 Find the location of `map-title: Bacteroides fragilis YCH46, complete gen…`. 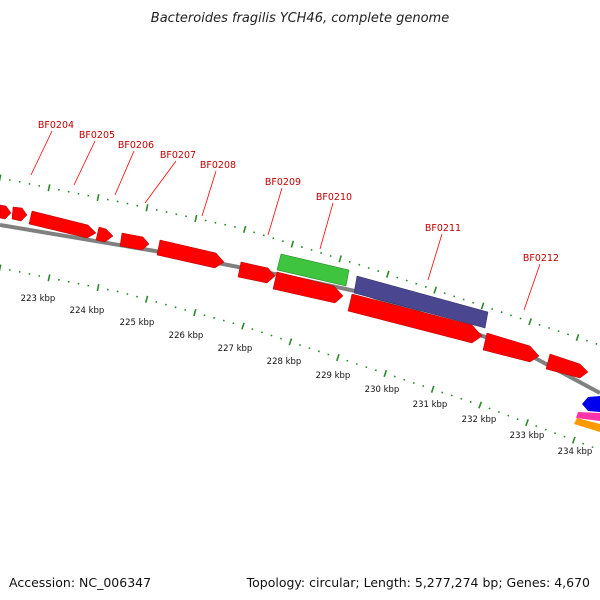

map-title: Bacteroides fragilis YCH46, complete gen… is located at coordinates (300, 18).